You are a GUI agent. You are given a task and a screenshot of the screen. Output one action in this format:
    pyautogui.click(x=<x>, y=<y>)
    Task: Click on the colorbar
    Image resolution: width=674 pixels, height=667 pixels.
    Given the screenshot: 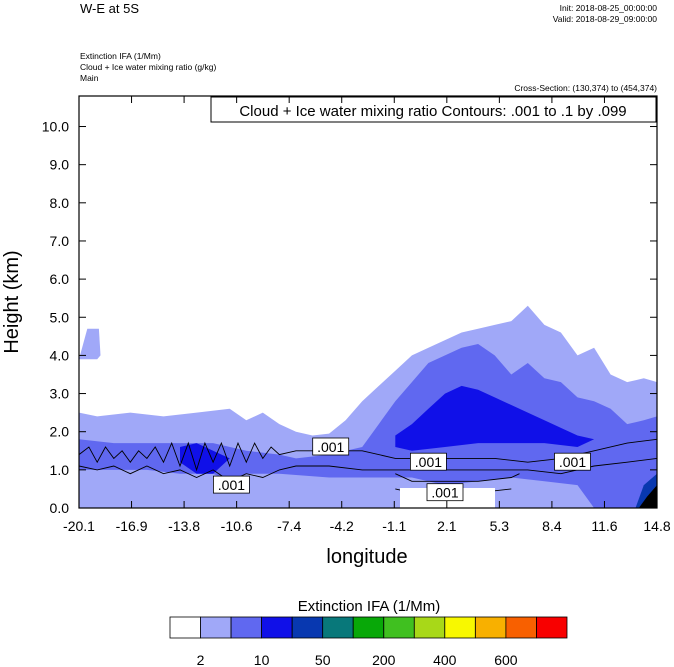 What is the action you would take?
    pyautogui.click(x=368, y=627)
    